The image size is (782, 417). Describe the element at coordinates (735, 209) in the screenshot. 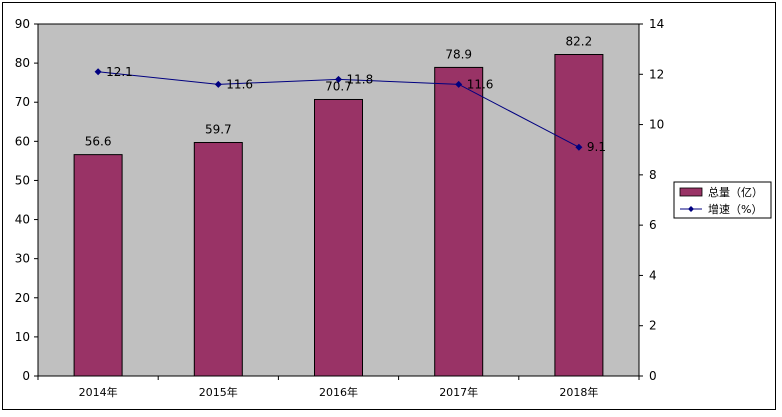

I see `legend-line-label: 增速（%）` at that location.